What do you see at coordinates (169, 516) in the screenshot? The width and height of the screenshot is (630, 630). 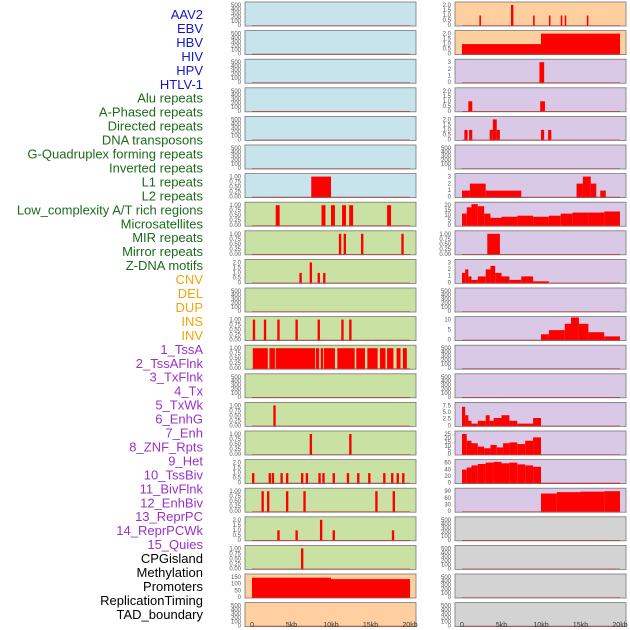 I see `track-label: 13_ReprPC` at bounding box center [169, 516].